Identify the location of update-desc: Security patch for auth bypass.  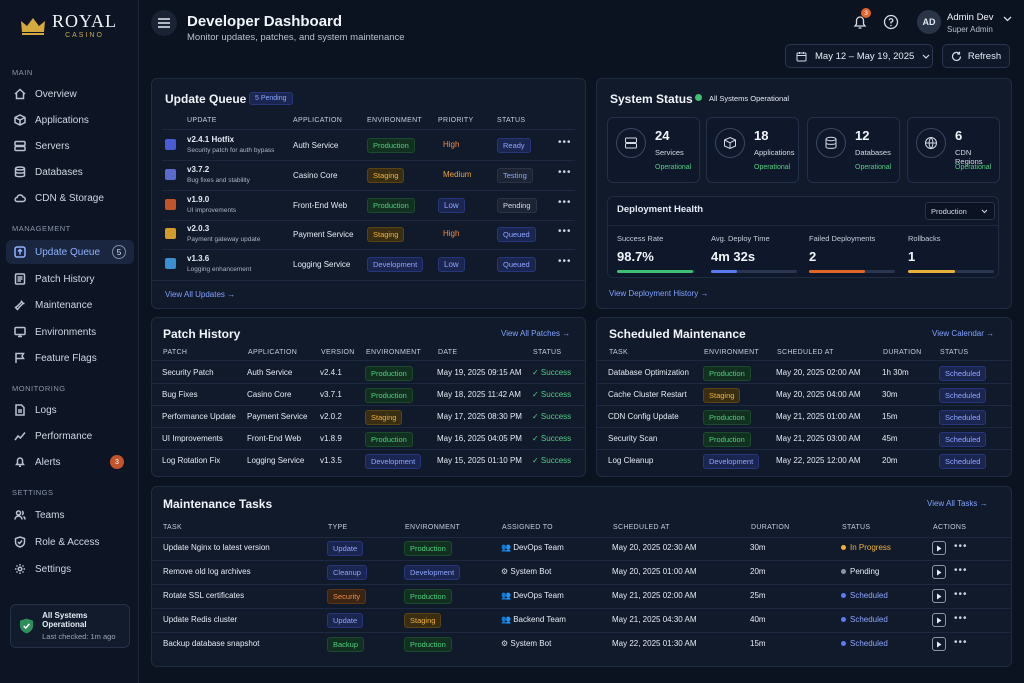
(231, 150).